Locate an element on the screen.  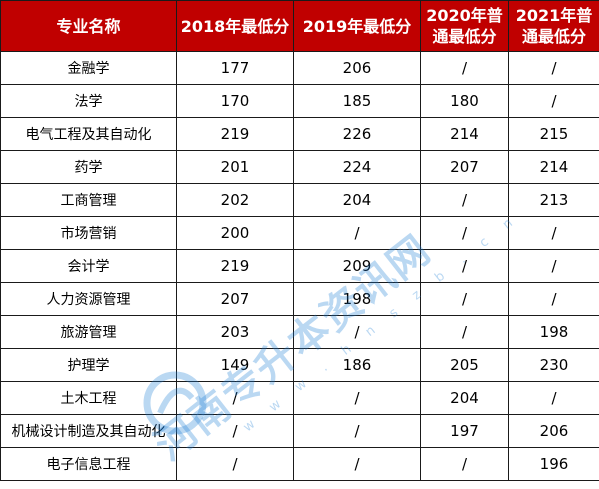
score-cell: 200 is located at coordinates (235, 233).